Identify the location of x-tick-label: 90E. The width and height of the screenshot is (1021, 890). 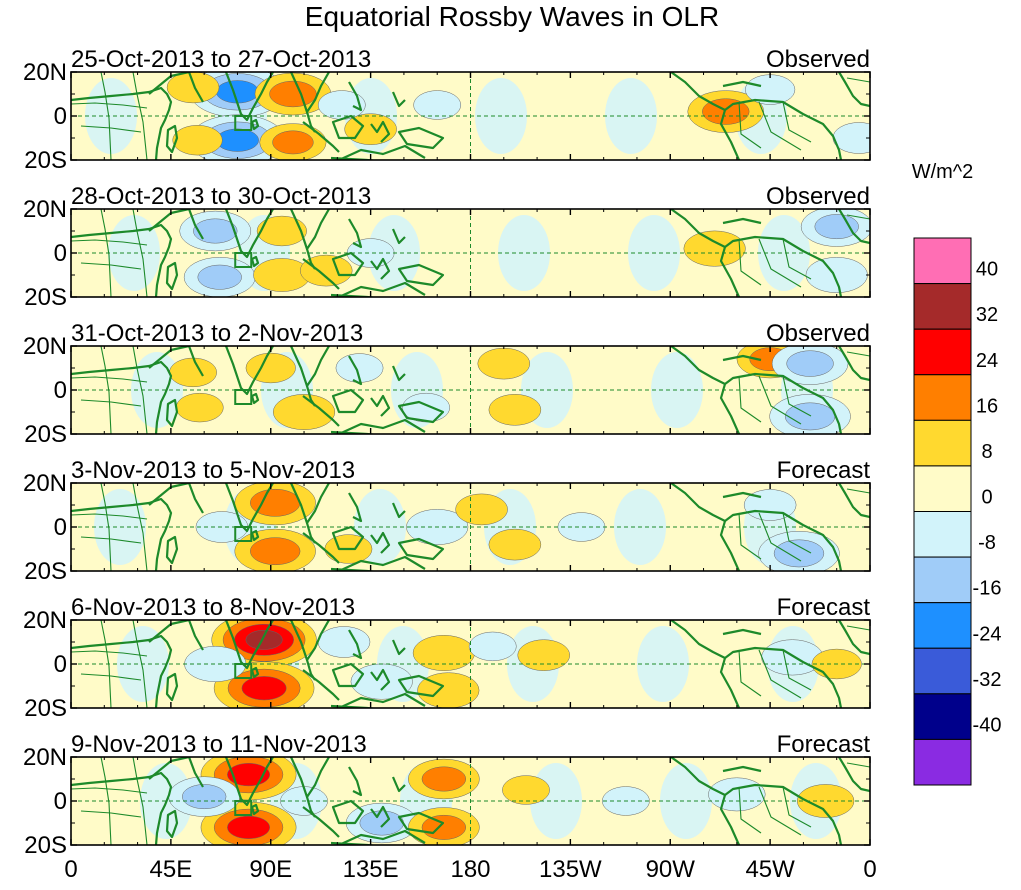
(270, 869).